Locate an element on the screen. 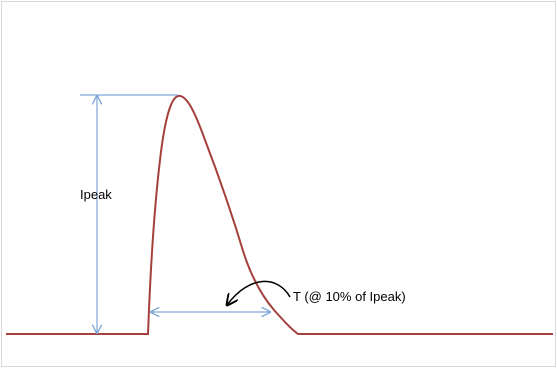  annotation-arrow is located at coordinates (259, 292).